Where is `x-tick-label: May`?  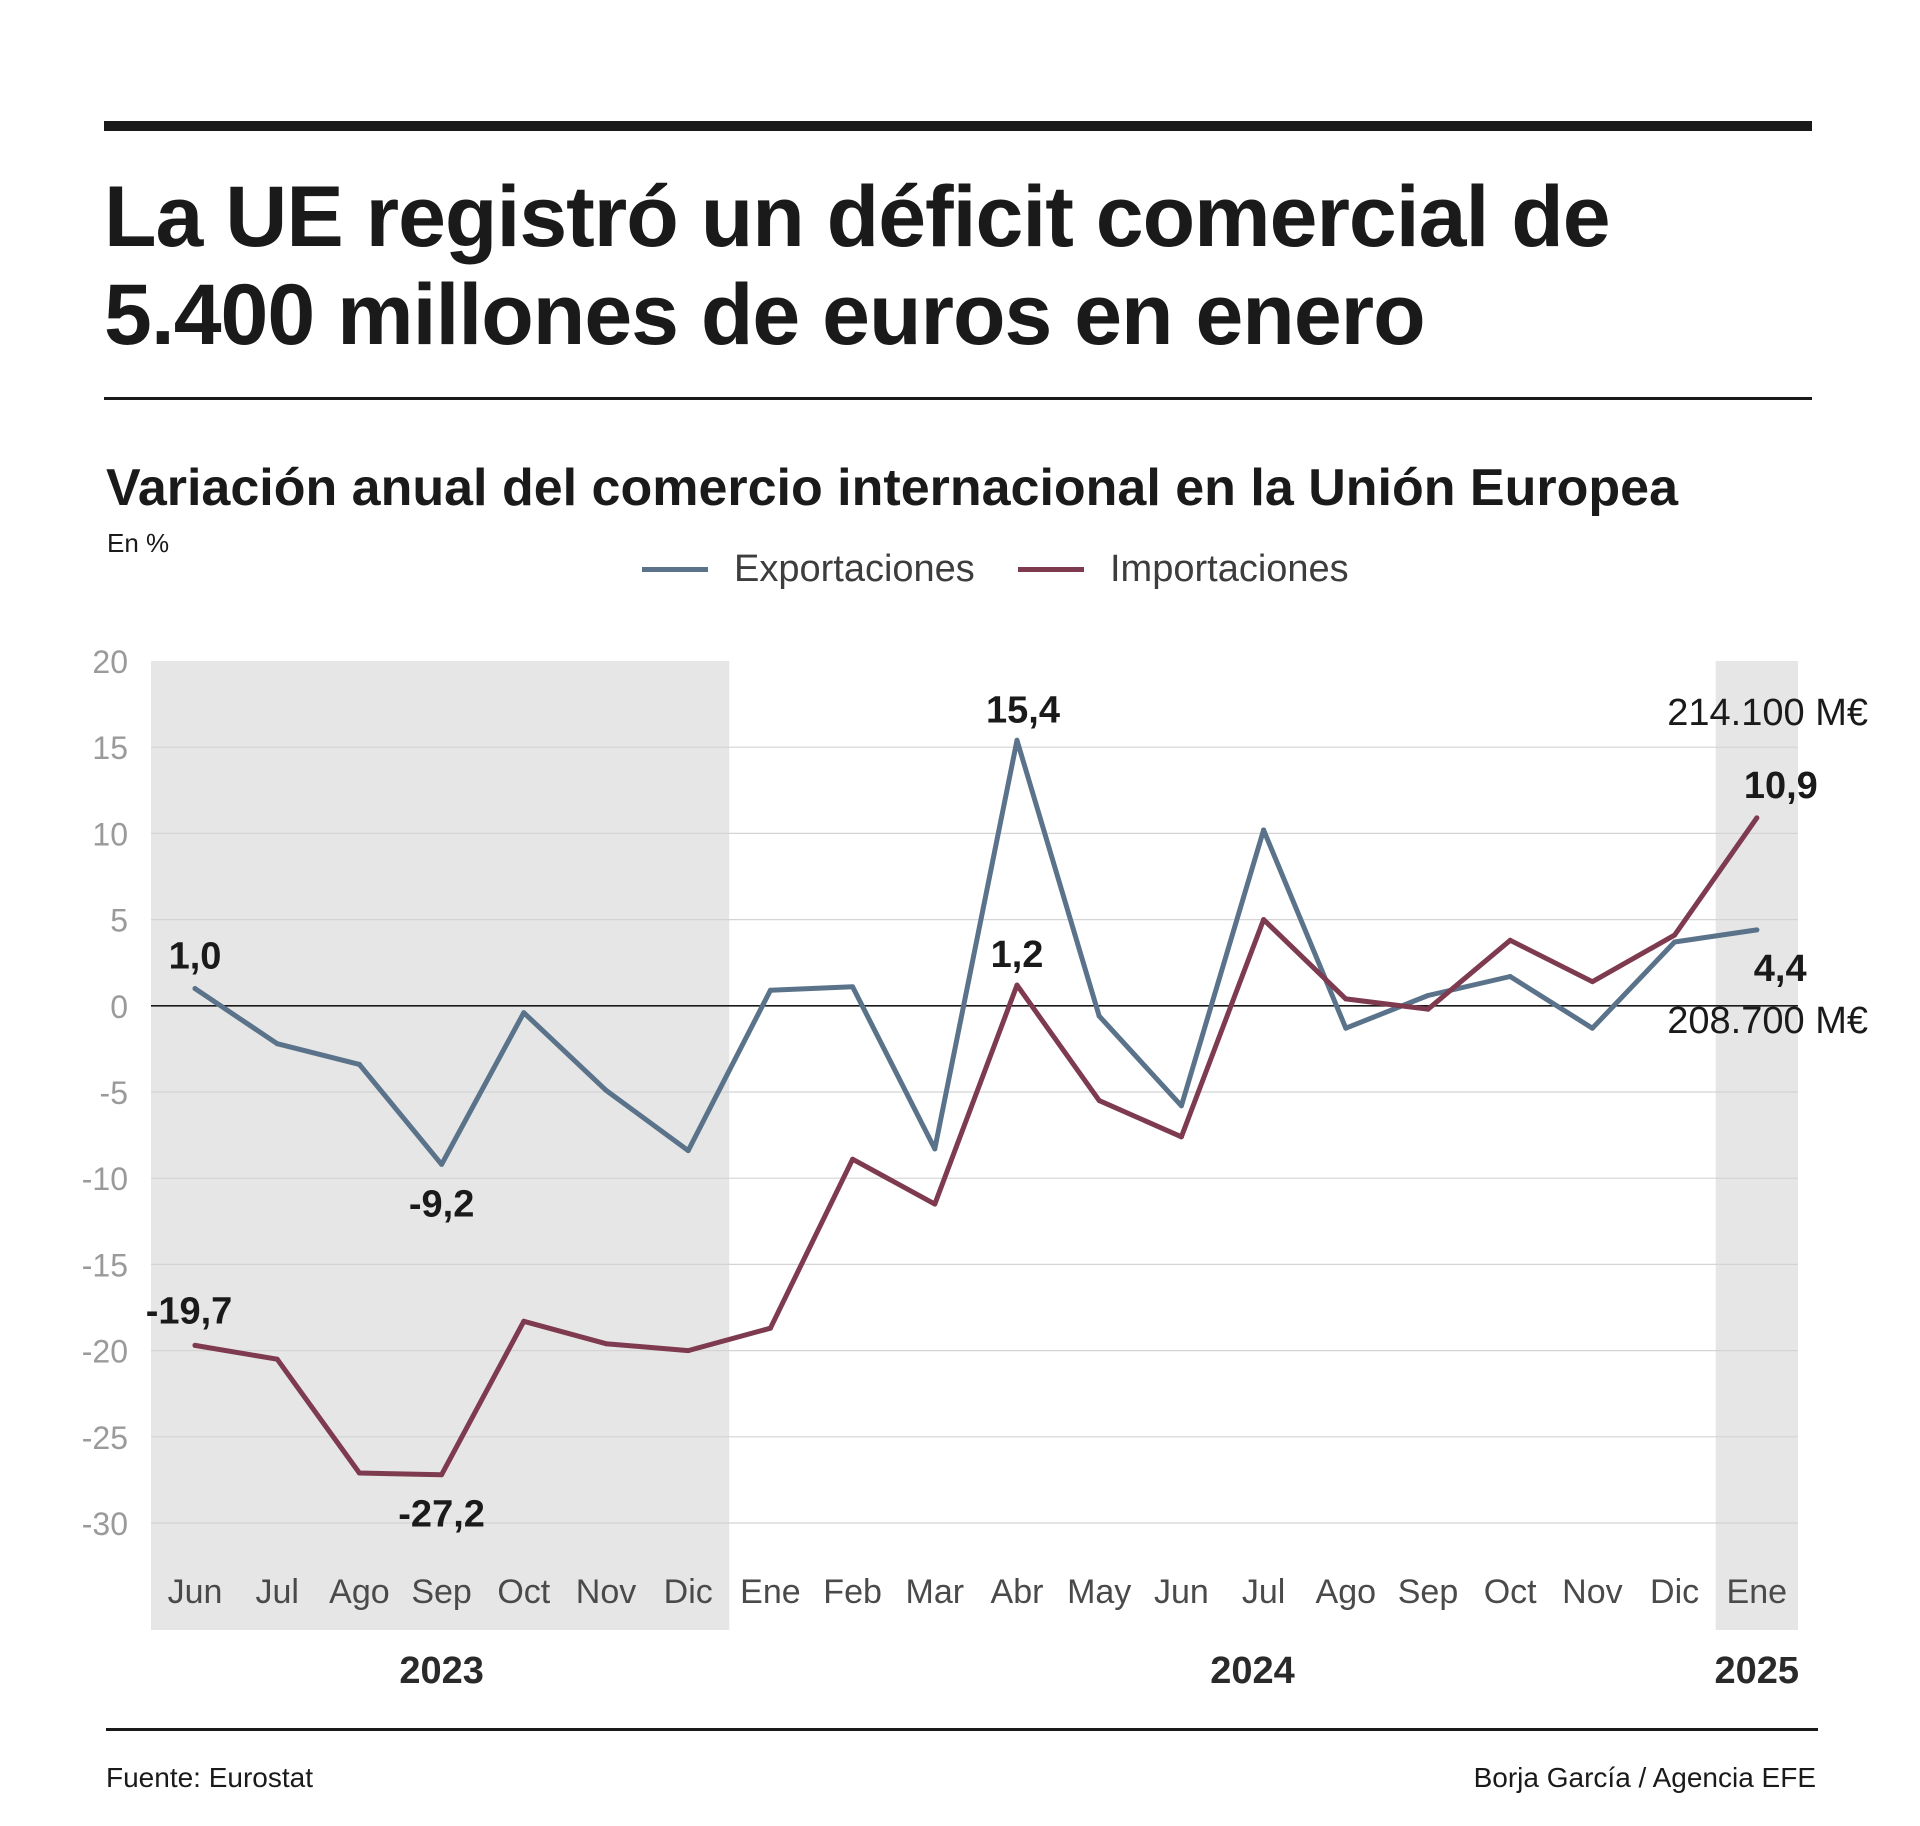
x-tick-label: May is located at coordinates (1099, 1592).